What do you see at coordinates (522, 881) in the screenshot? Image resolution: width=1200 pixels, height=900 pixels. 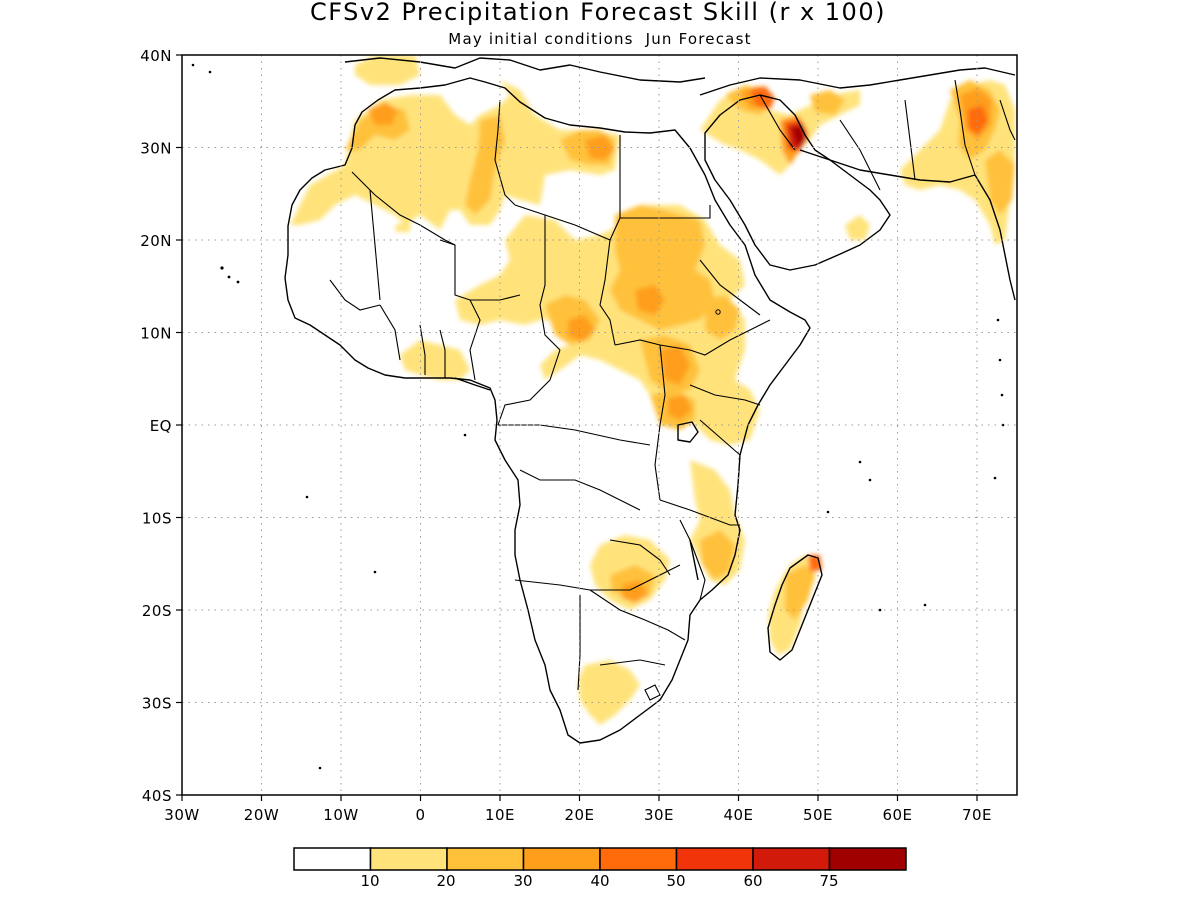 I see `legend-tick-label: 30` at bounding box center [522, 881].